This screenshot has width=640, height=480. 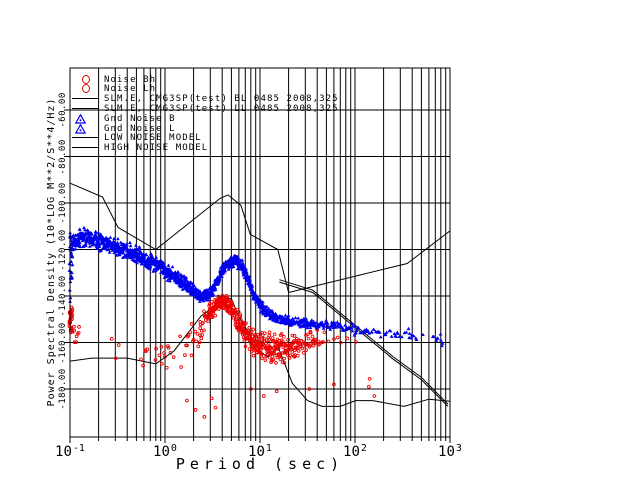 I want to click on x-tick-label: 100, so click(x=165, y=450).